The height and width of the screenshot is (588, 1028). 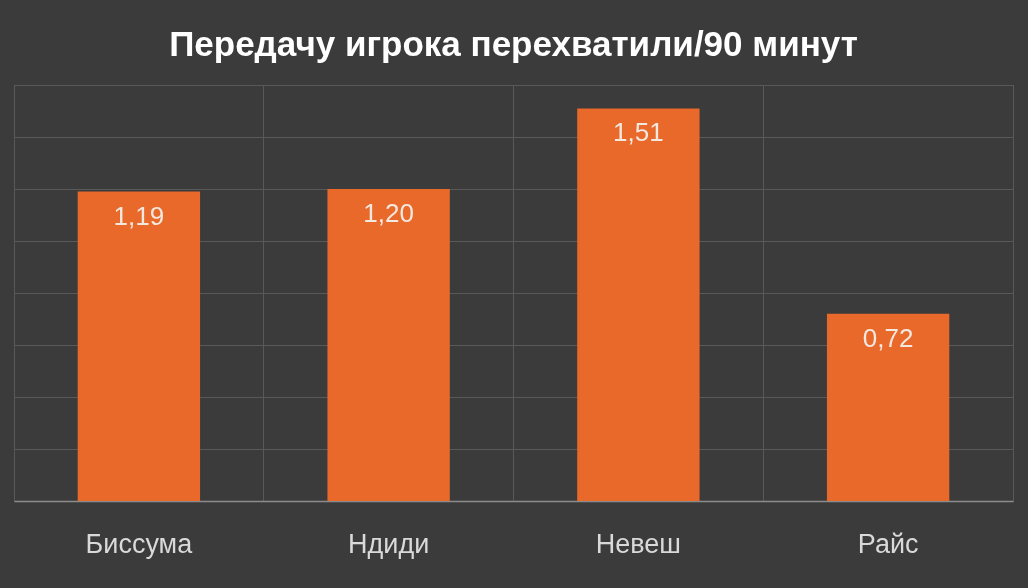 What do you see at coordinates (513, 43) in the screenshot?
I see `chart-title: Передачу игрока перехватили/90 минут` at bounding box center [513, 43].